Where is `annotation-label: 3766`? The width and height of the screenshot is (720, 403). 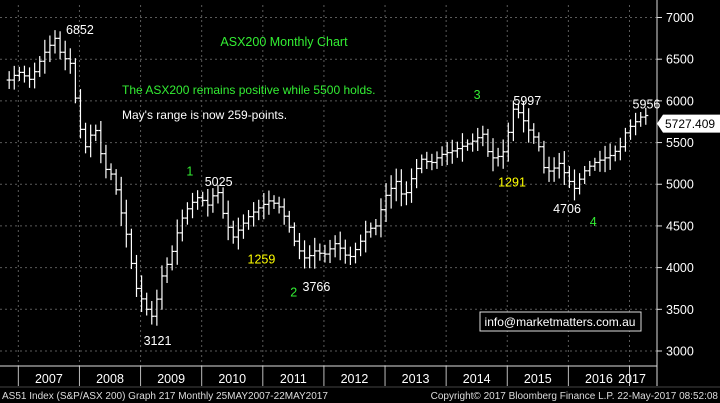 annotation-label: 3766 is located at coordinates (317, 287).